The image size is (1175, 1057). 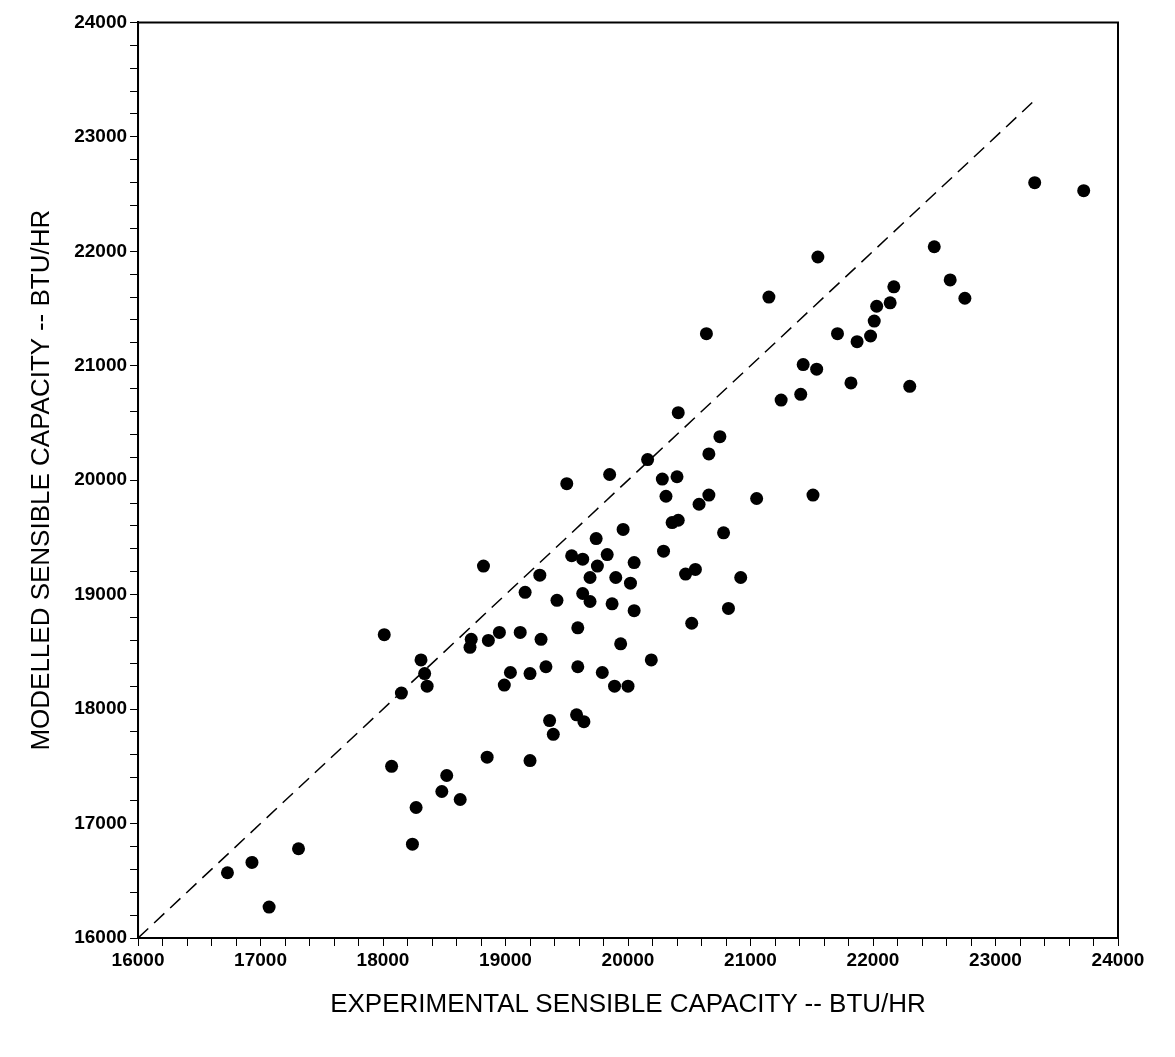 I want to click on y-tick-label: 20000, so click(x=101, y=479).